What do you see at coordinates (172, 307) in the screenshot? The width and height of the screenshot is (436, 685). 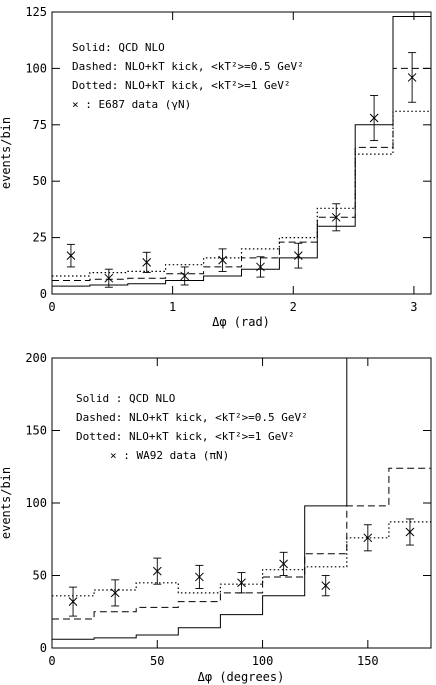 I see `top-x-tick-label: 1` at bounding box center [172, 307].